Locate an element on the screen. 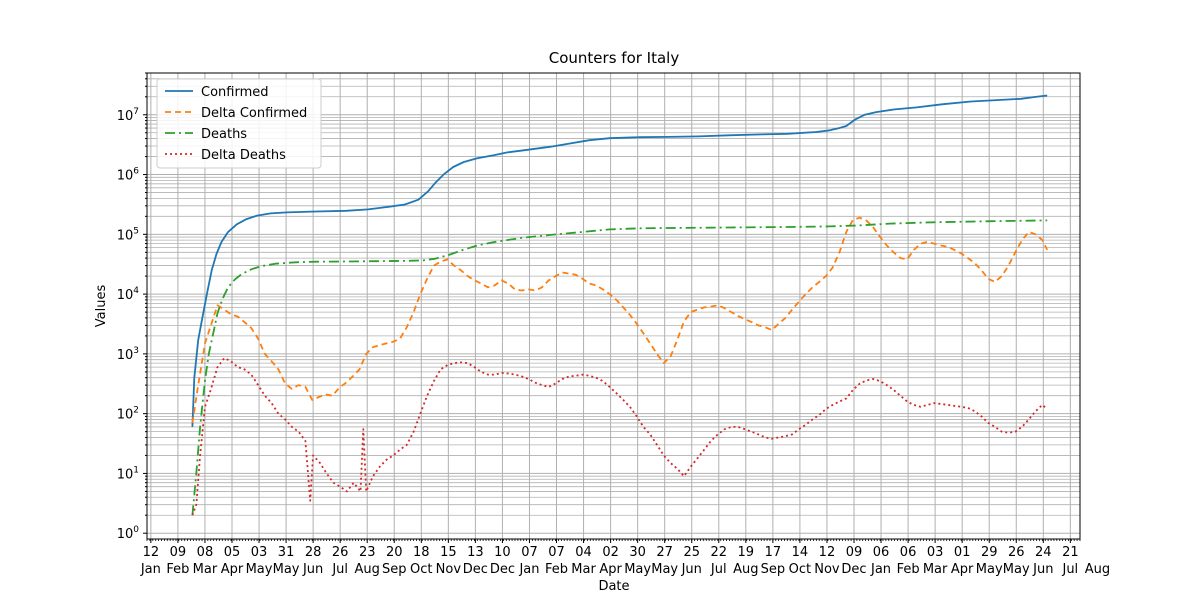 This screenshot has width=1200, height=600. y-tick-label: 10⁷ is located at coordinates (128, 115).